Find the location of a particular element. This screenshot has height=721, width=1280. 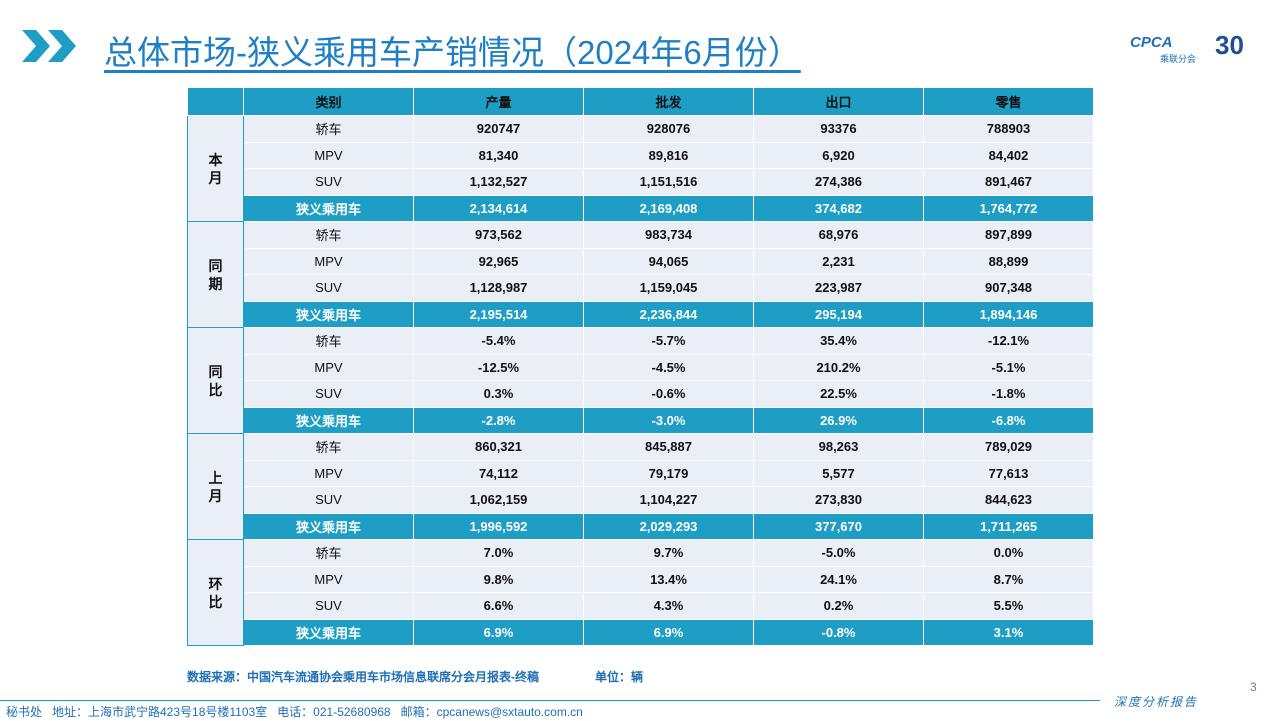

value-cell: 377,670 is located at coordinates (838, 526).